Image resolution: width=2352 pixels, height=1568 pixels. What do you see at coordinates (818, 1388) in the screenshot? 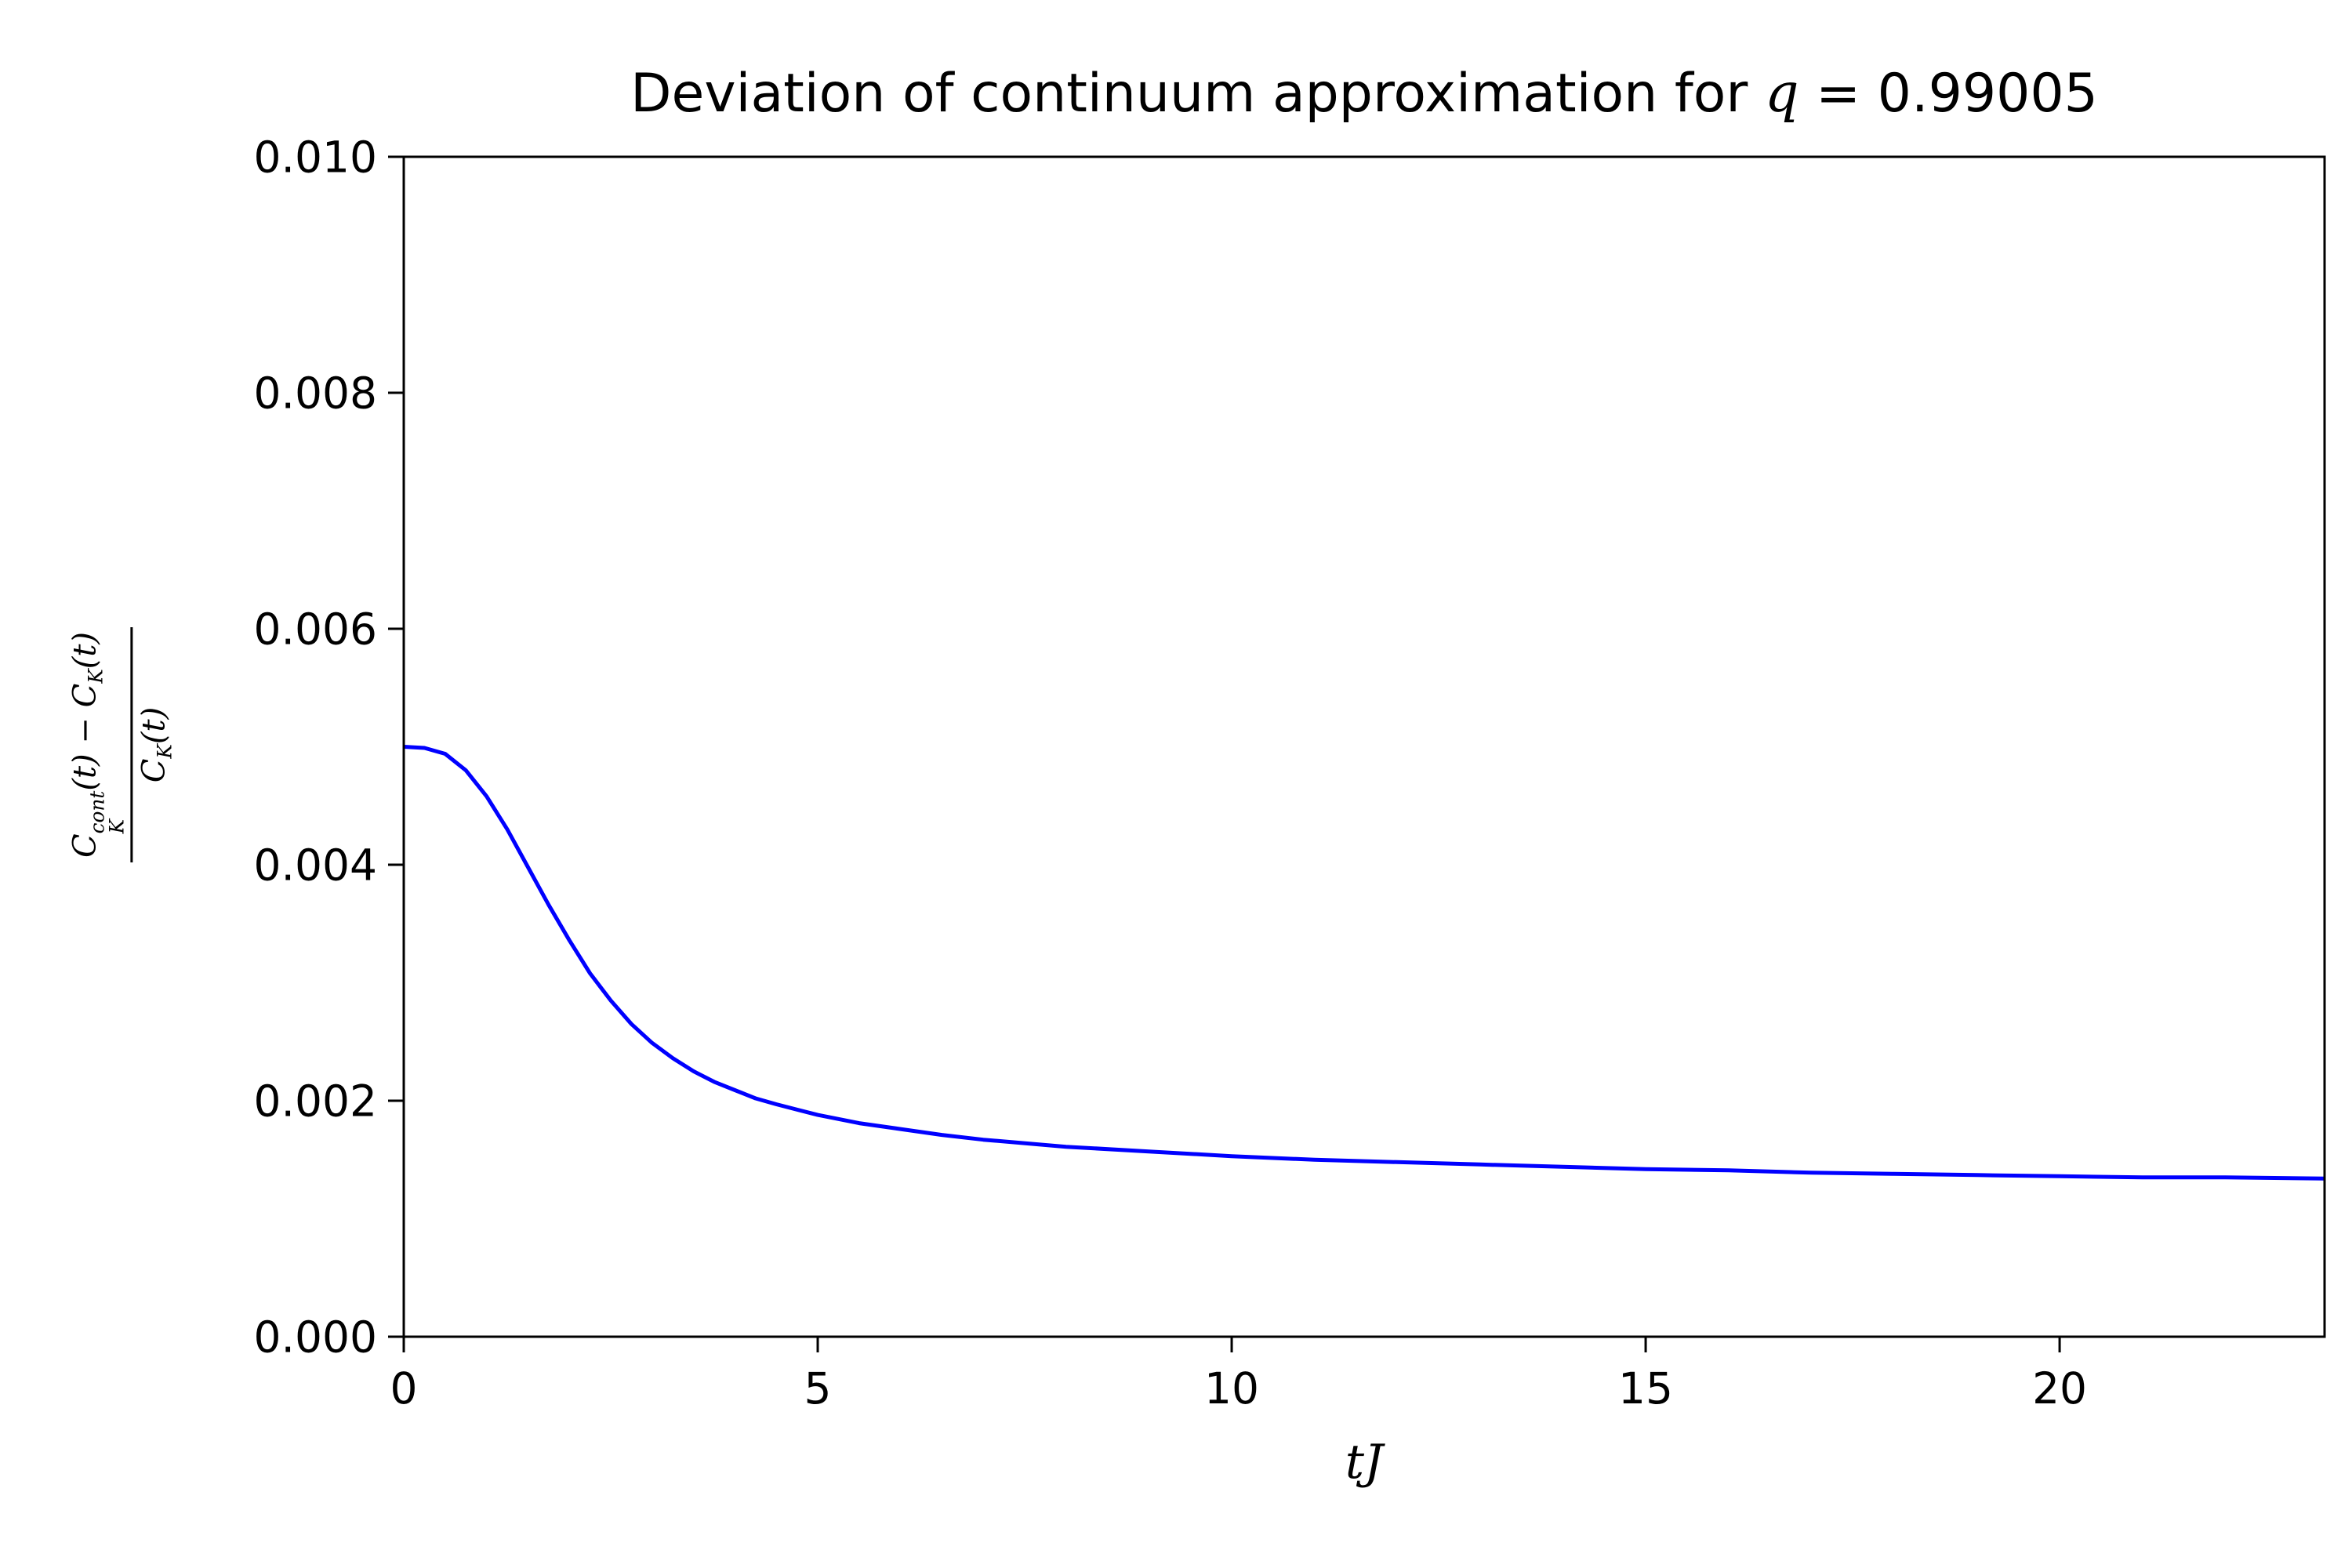
I see `x-tick-label: 5` at bounding box center [818, 1388].